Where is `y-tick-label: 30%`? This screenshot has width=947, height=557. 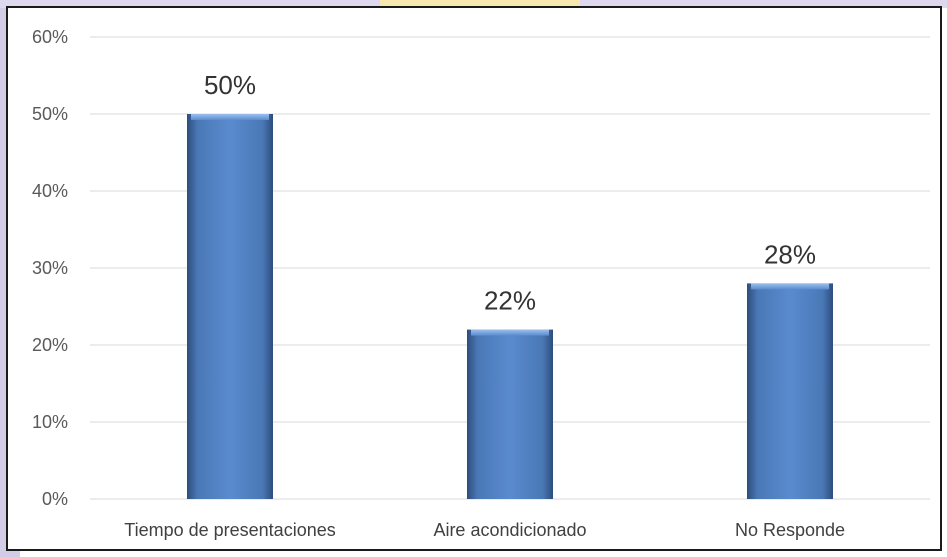
y-tick-label: 30% is located at coordinates (50, 268).